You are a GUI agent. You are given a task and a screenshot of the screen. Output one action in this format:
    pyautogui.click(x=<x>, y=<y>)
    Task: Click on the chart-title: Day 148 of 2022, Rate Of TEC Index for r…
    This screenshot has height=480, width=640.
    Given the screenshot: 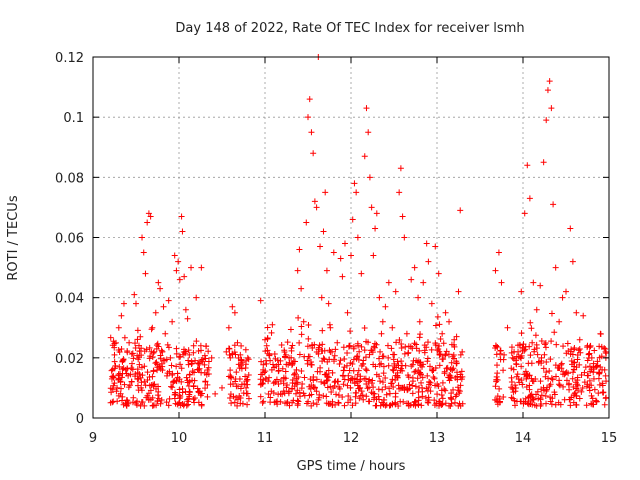 What is the action you would take?
    pyautogui.click(x=349, y=28)
    